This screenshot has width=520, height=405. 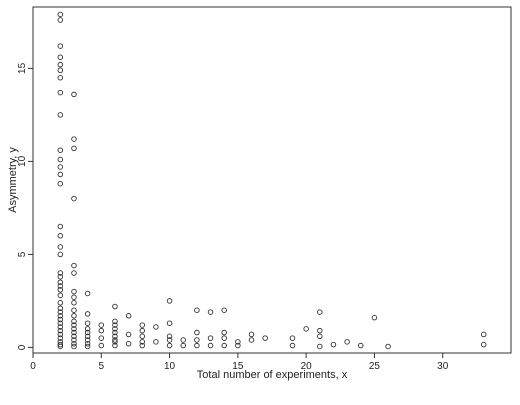 I want to click on y-axis-title: Asymmetry, y, so click(x=13, y=180).